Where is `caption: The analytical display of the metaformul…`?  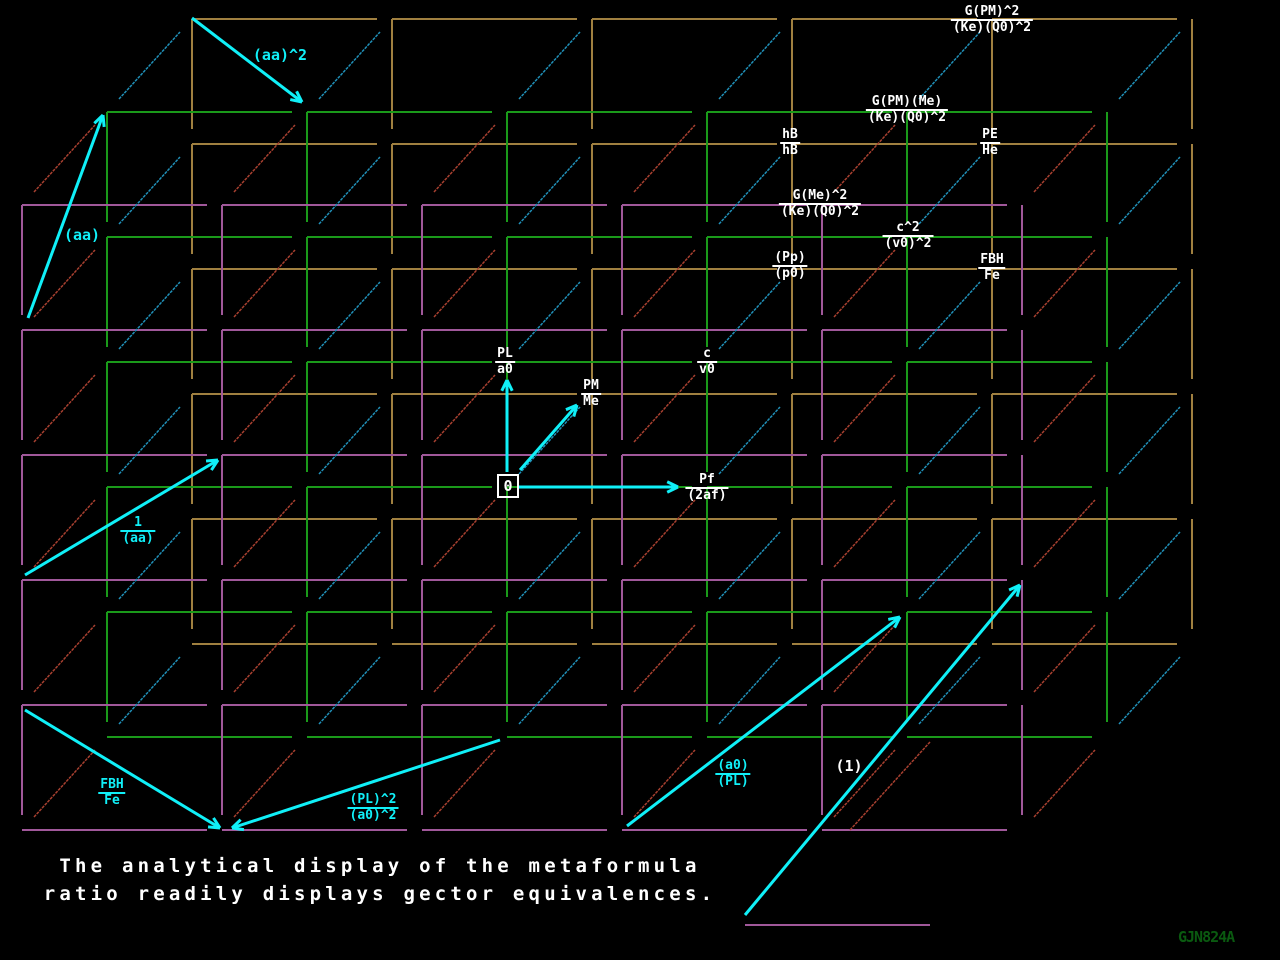 caption: The analytical display of the metaformul… is located at coordinates (380, 880).